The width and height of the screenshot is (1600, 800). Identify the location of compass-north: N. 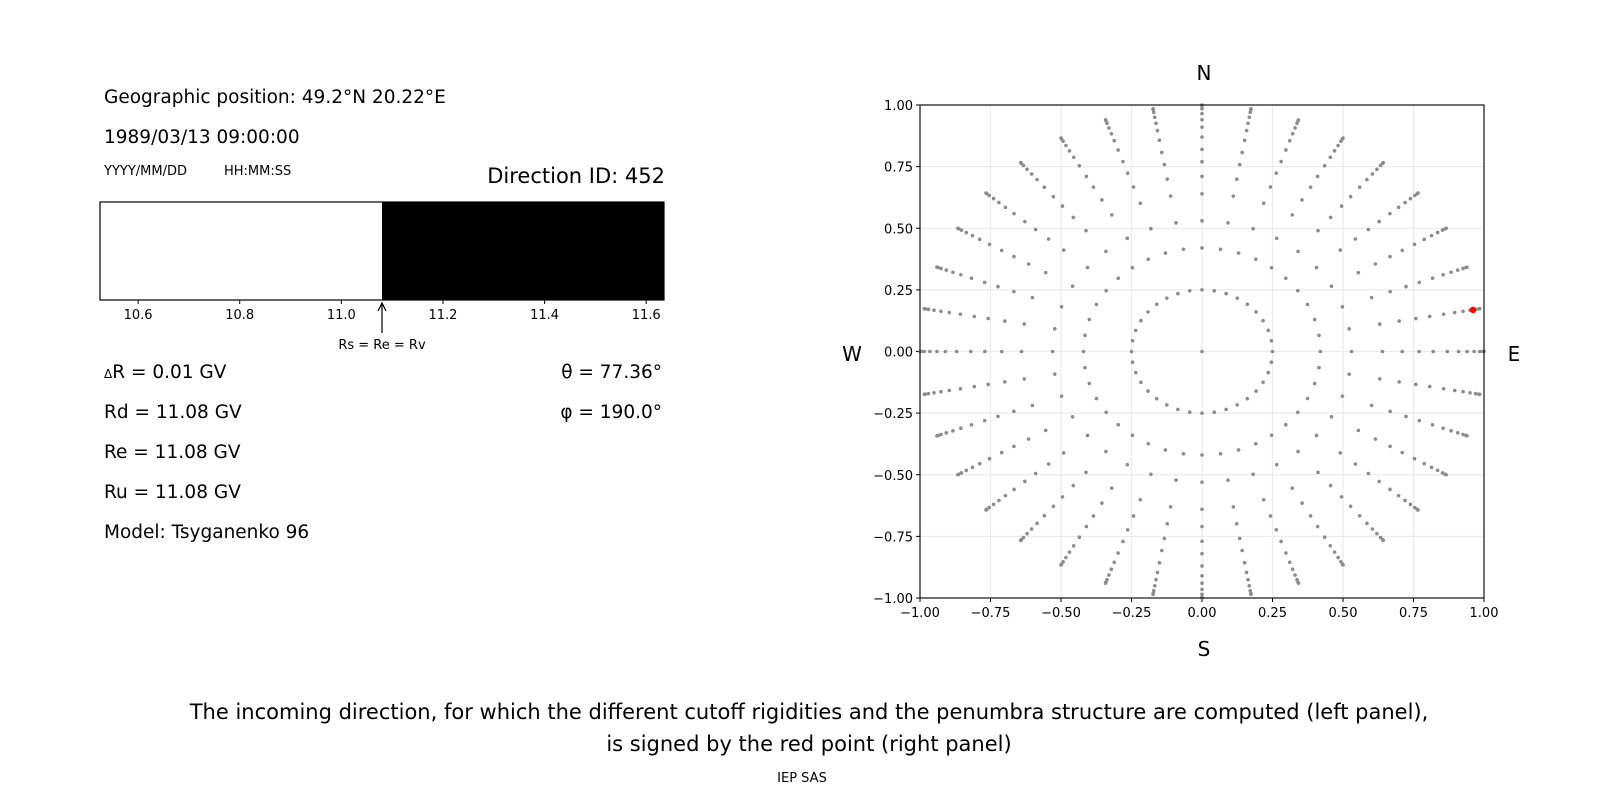
(1204, 73).